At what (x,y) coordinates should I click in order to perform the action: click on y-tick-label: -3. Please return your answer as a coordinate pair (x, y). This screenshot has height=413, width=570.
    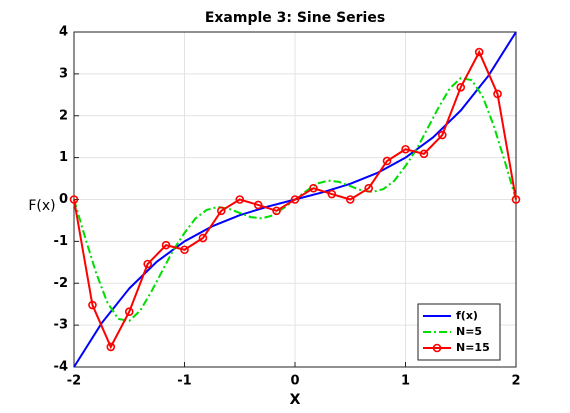
    Looking at the image, I should click on (61, 325).